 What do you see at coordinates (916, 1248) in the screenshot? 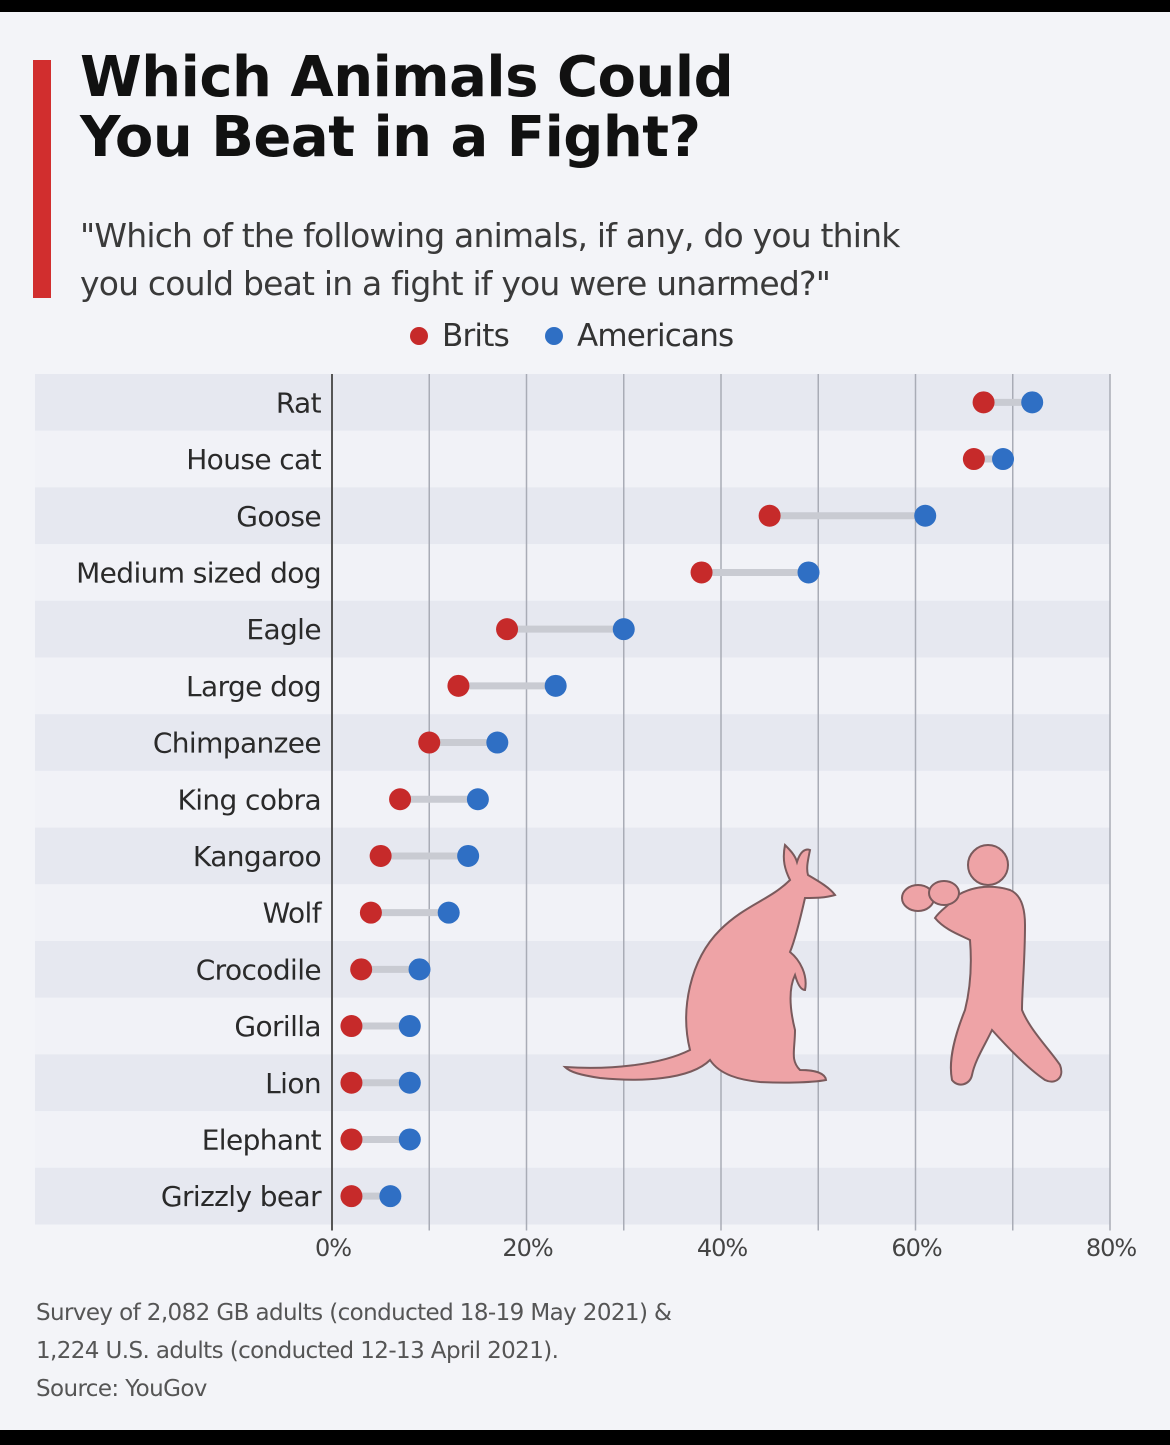
I see `x-tick-label: 60%` at bounding box center [916, 1248].